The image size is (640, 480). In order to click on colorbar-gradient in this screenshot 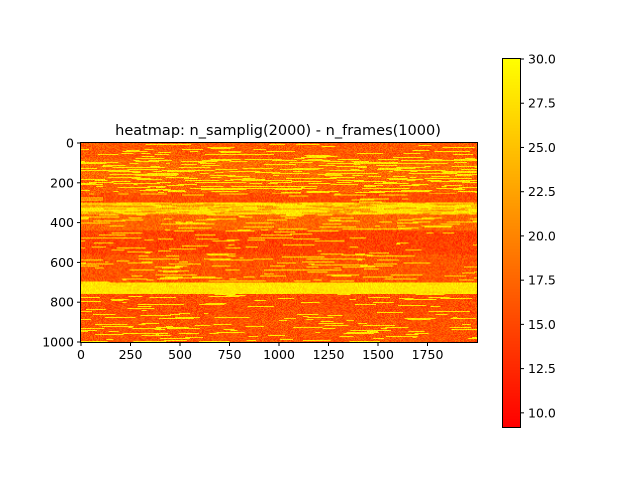, I will do `click(511, 243)`.